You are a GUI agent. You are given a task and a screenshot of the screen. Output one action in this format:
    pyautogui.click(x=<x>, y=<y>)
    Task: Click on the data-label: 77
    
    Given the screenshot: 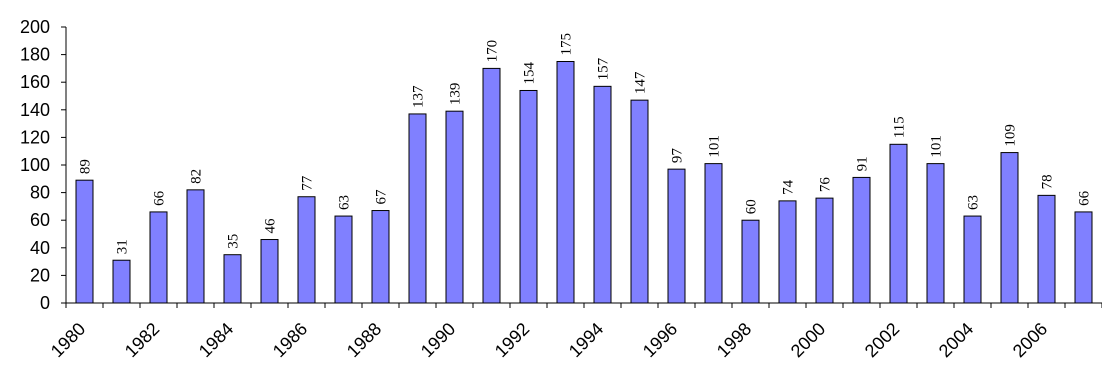 What is the action you would take?
    pyautogui.click(x=308, y=183)
    